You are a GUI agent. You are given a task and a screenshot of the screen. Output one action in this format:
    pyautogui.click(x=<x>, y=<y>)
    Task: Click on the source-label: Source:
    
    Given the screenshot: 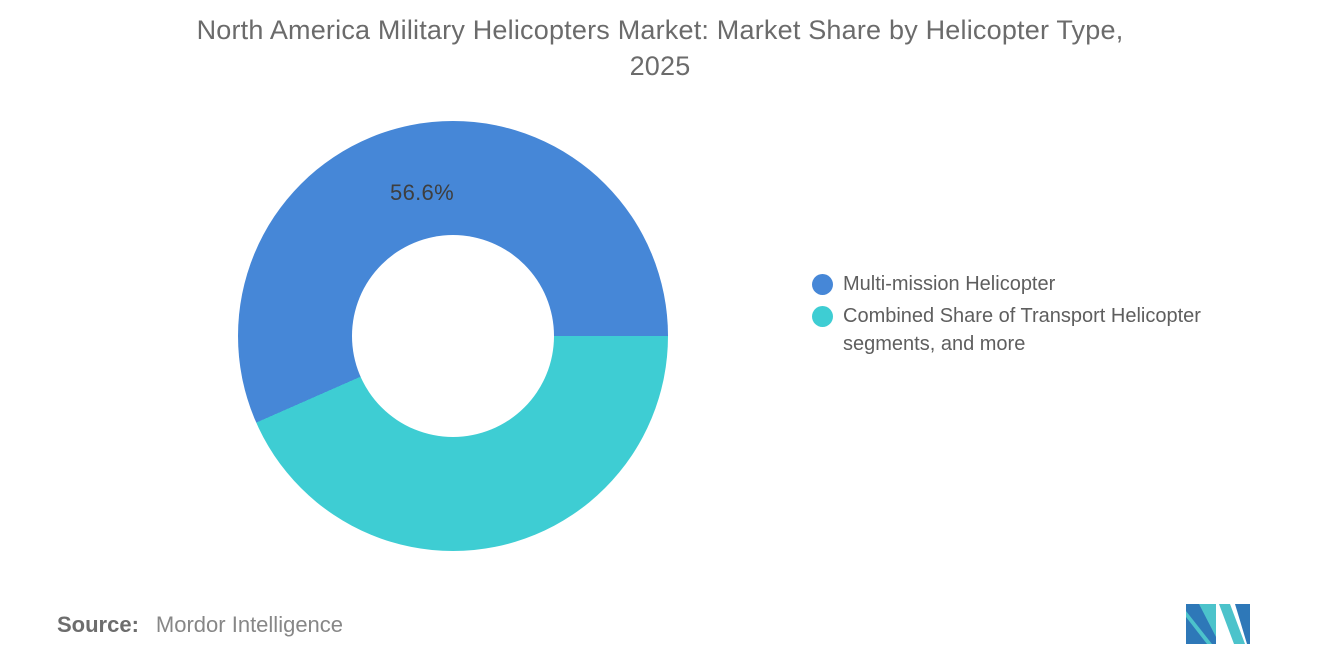 What is the action you would take?
    pyautogui.click(x=98, y=624)
    